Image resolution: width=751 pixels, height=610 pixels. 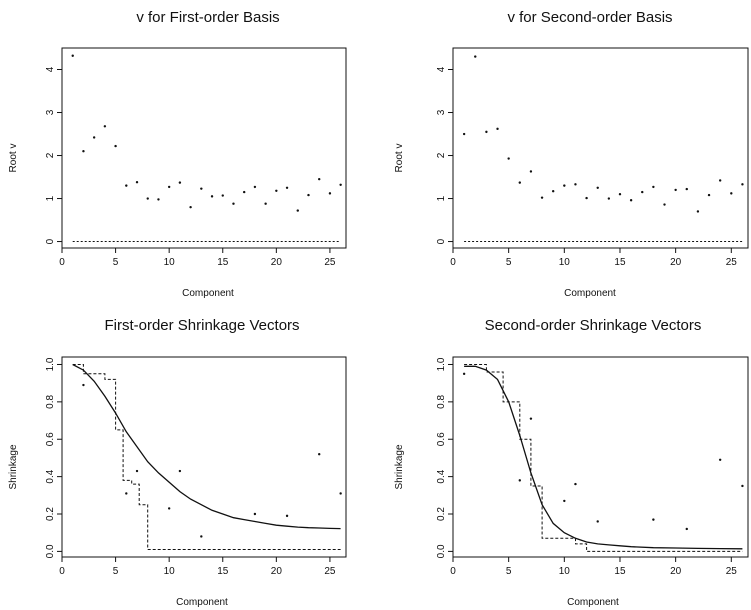 What do you see at coordinates (441, 551) in the screenshot?
I see `y-tick-label: 0.0` at bounding box center [441, 551].